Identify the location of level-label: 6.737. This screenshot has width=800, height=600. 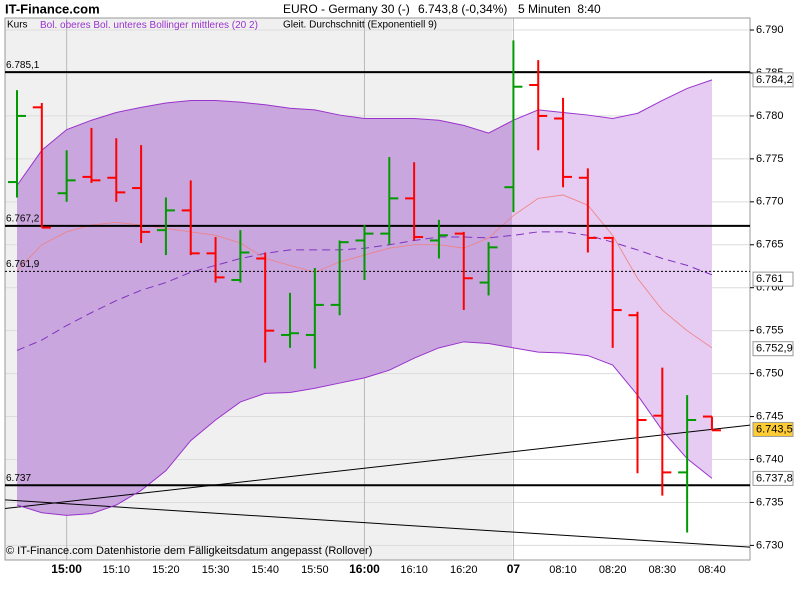
(18, 478).